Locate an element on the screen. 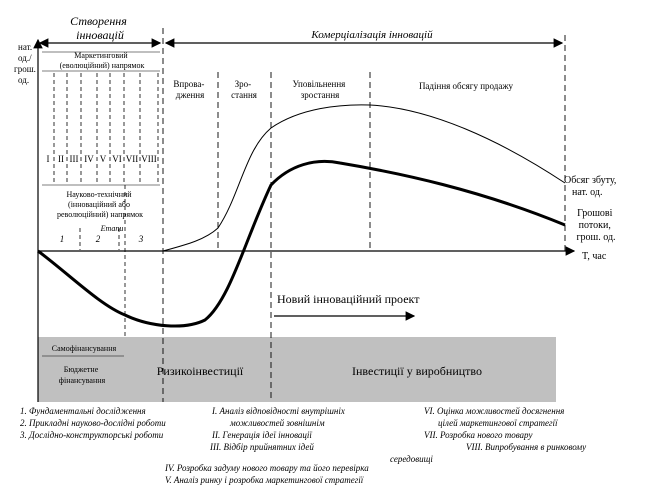 This screenshot has height=493, width=649. x-axis-label: T, час is located at coordinates (594, 256).